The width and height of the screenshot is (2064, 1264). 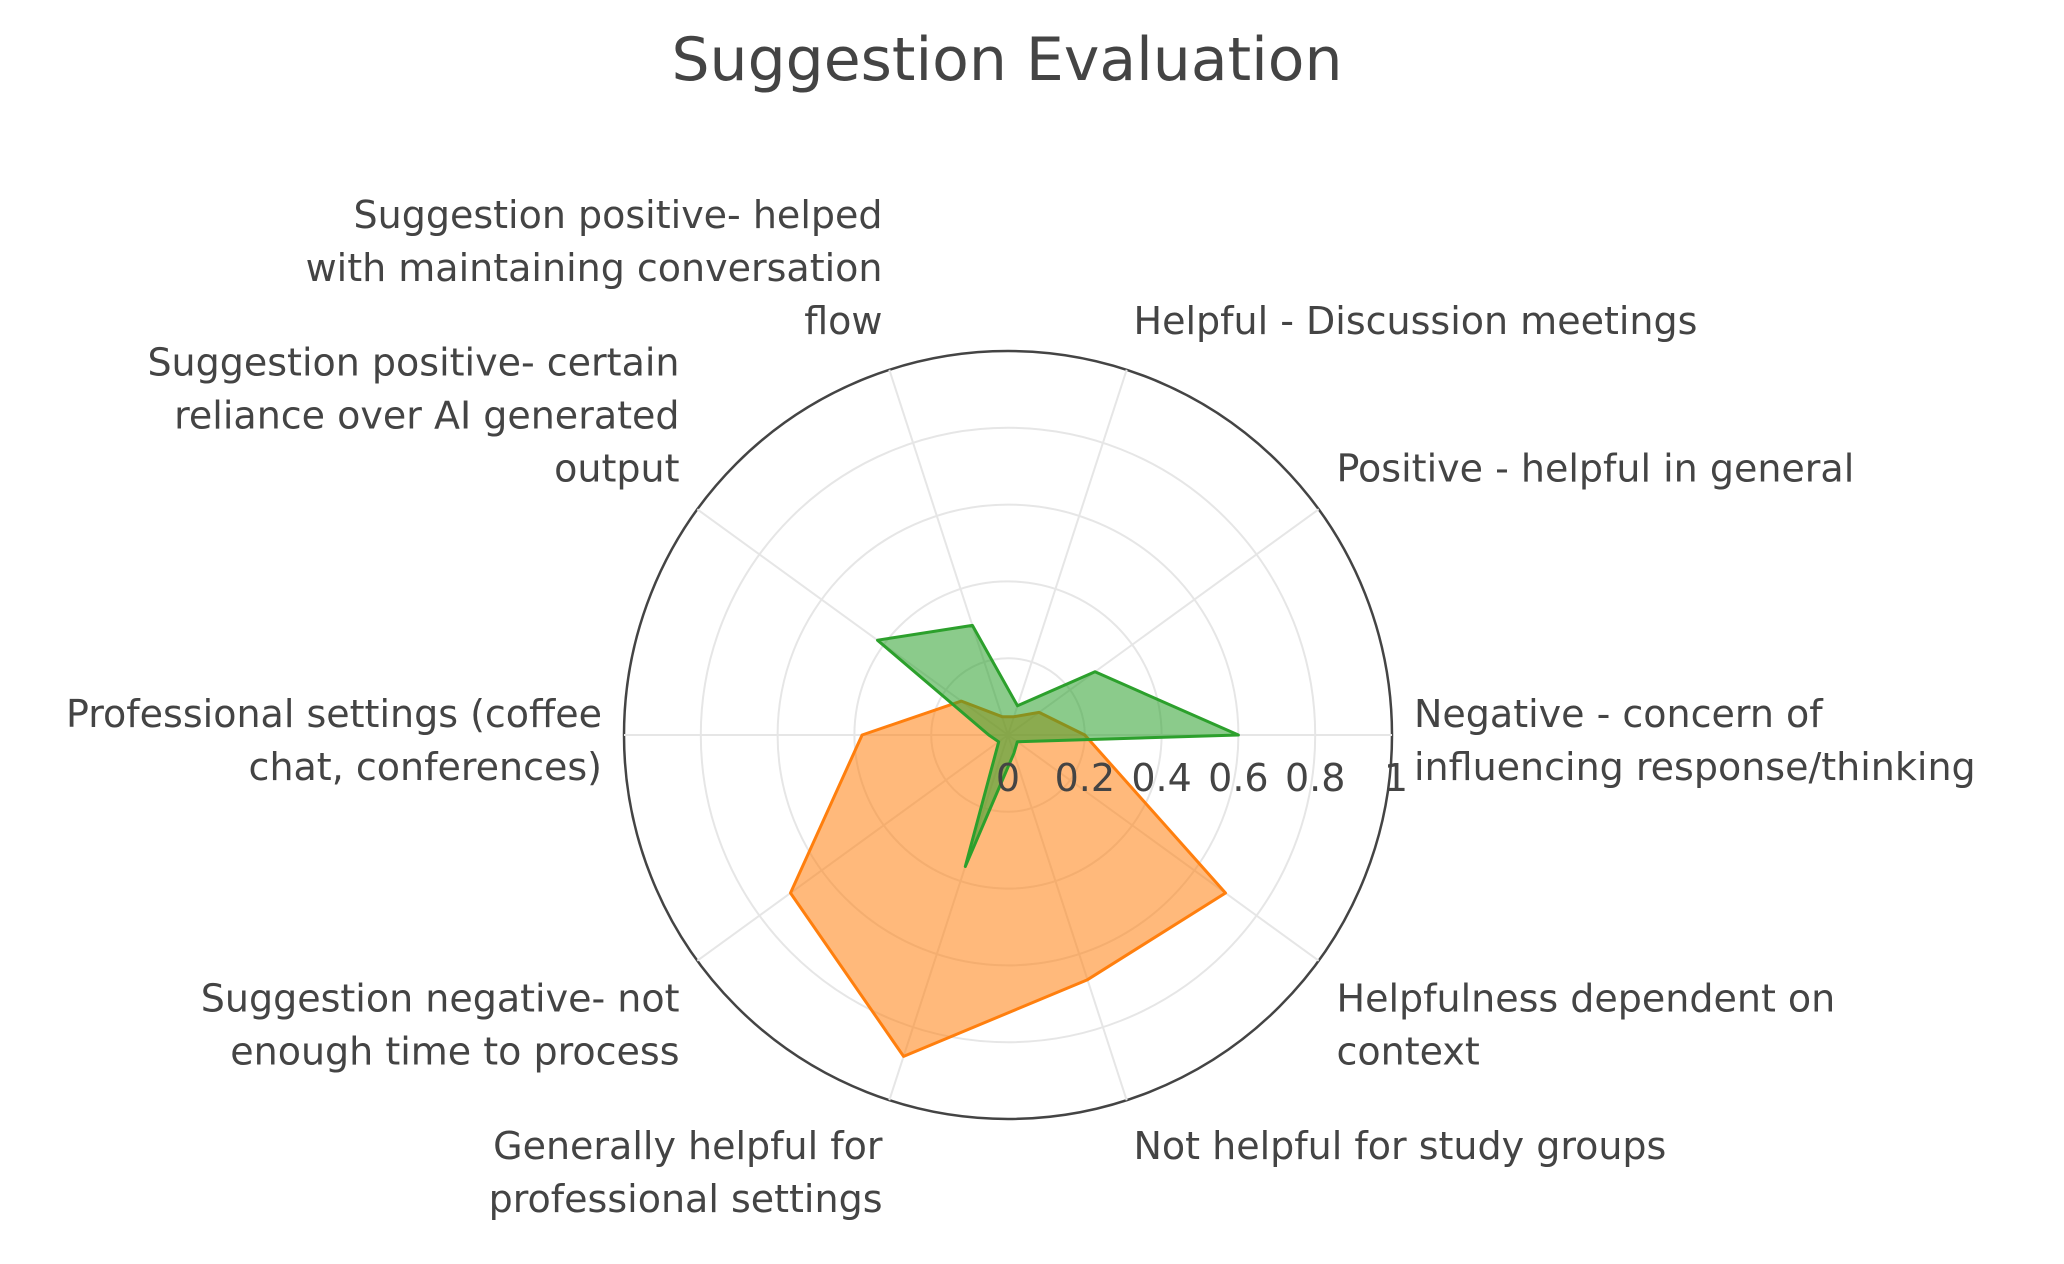 What do you see at coordinates (843, 321) in the screenshot?
I see `category-label-line: flow` at bounding box center [843, 321].